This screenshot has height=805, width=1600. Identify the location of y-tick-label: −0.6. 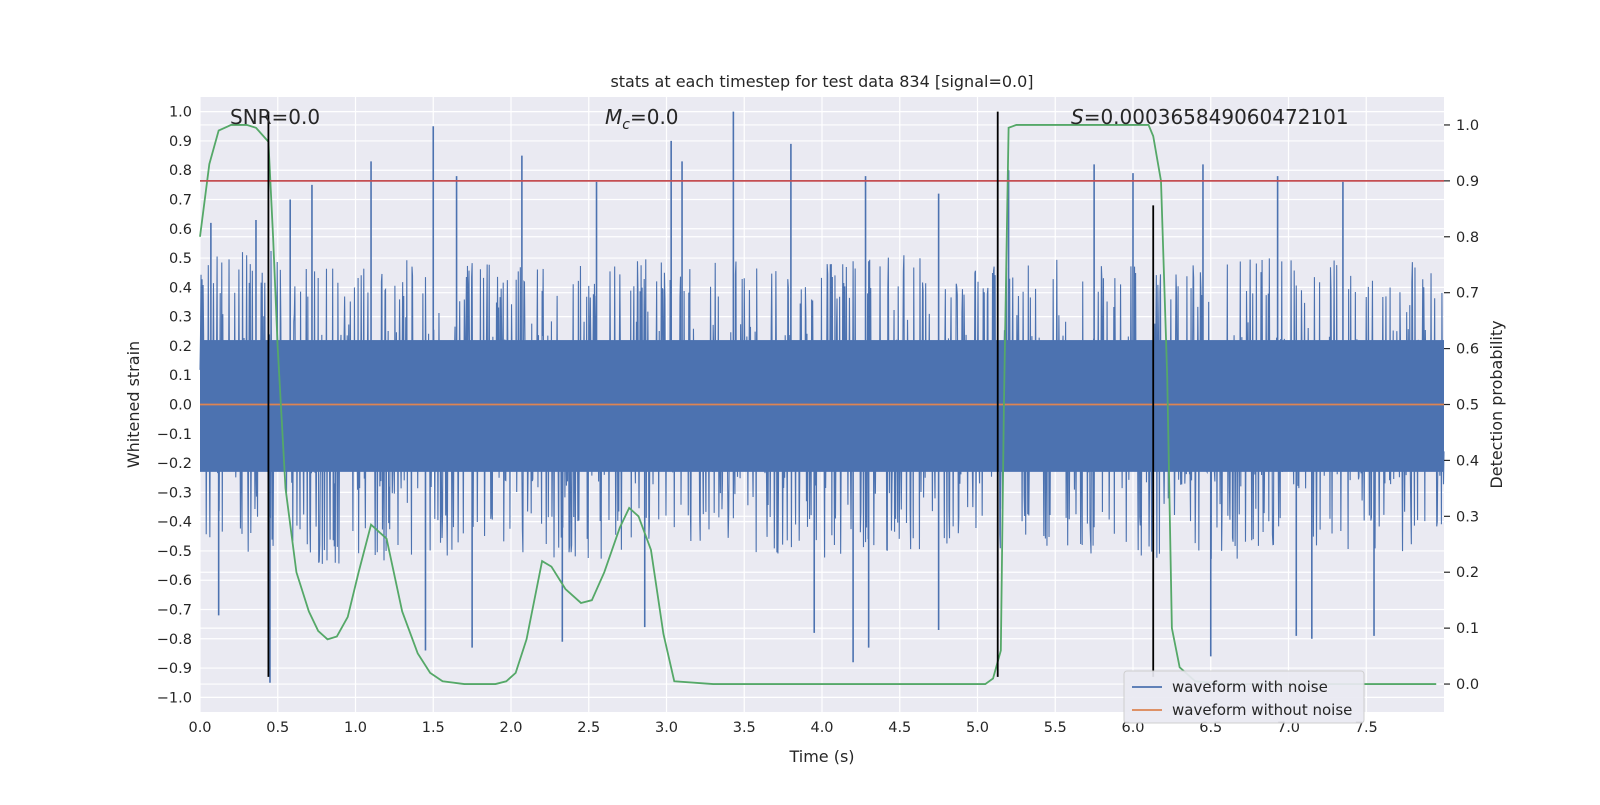
(174, 581).